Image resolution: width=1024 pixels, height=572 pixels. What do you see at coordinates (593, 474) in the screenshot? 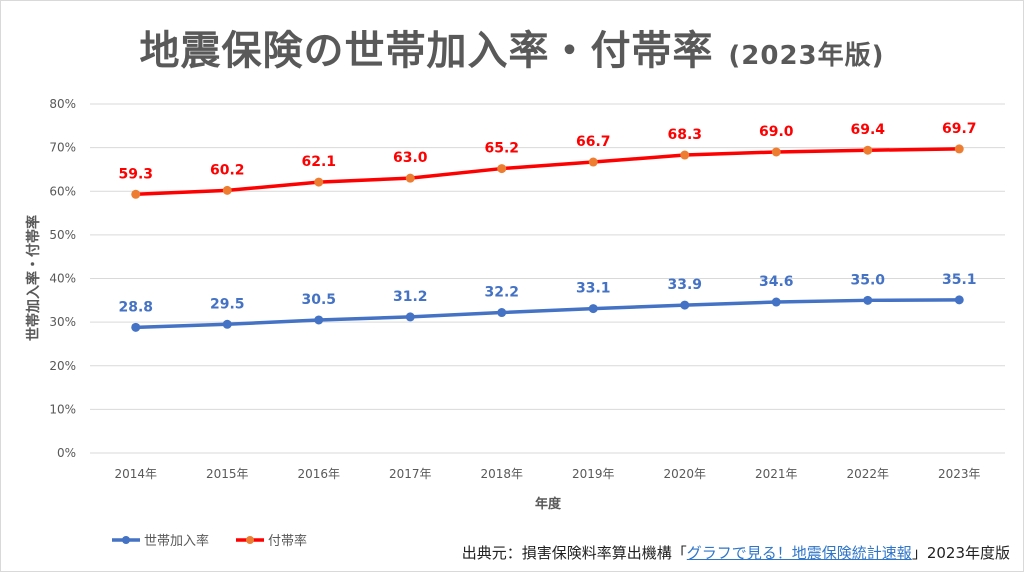
I see `x-tick-label: 2019年` at bounding box center [593, 474].